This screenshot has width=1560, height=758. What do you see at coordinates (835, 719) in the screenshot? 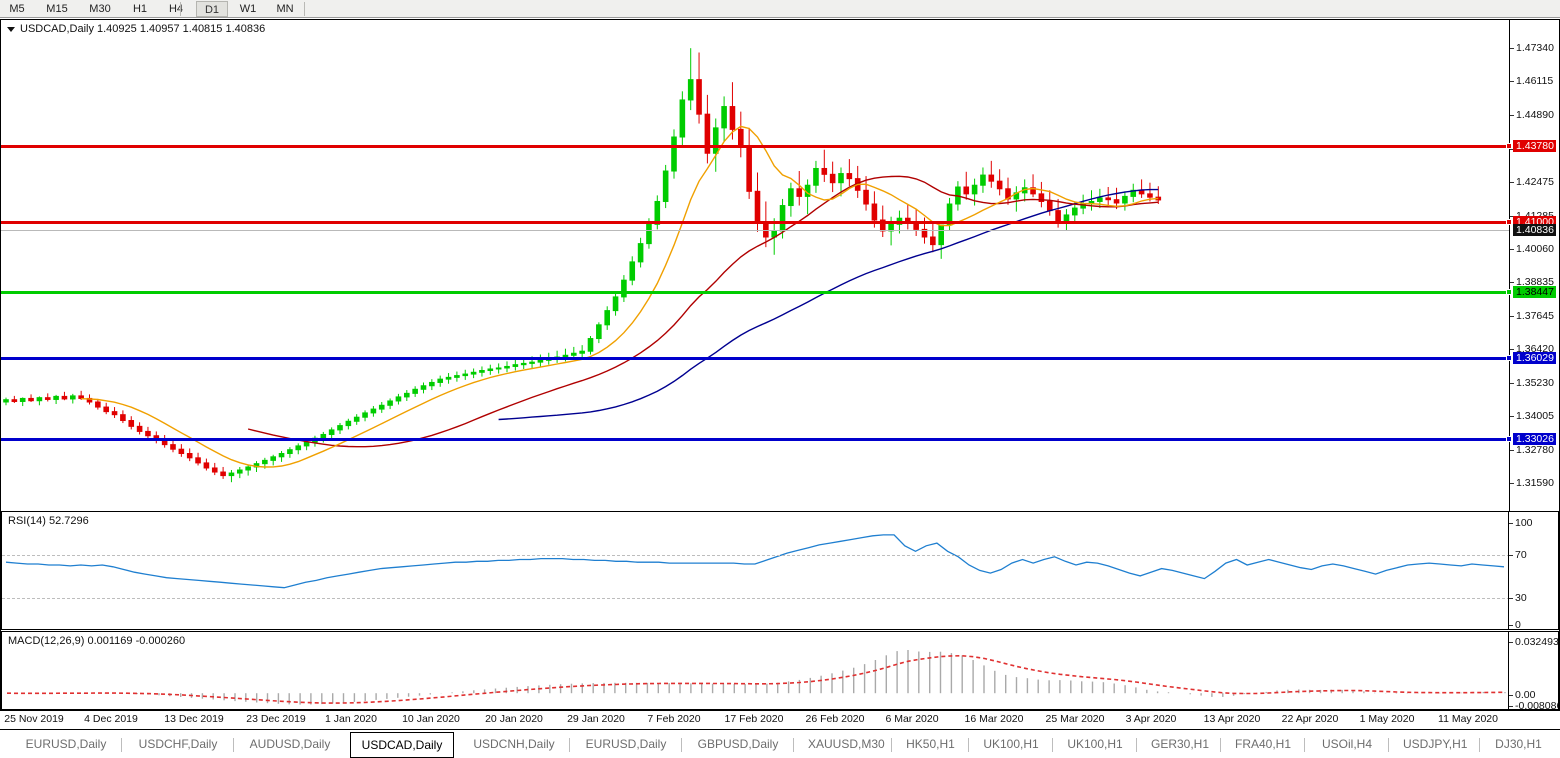
I see `time-axis-label: 26 Feb 2020` at bounding box center [835, 719].